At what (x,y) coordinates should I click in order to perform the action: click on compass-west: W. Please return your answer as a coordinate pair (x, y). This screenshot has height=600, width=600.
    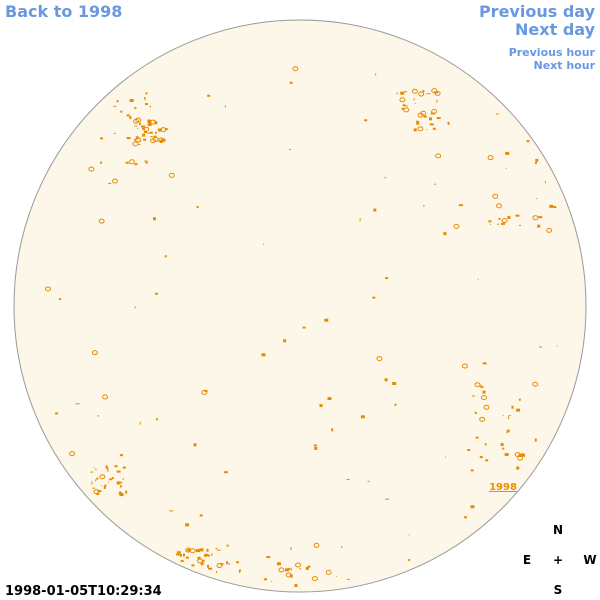
    Looking at the image, I should click on (589, 560).